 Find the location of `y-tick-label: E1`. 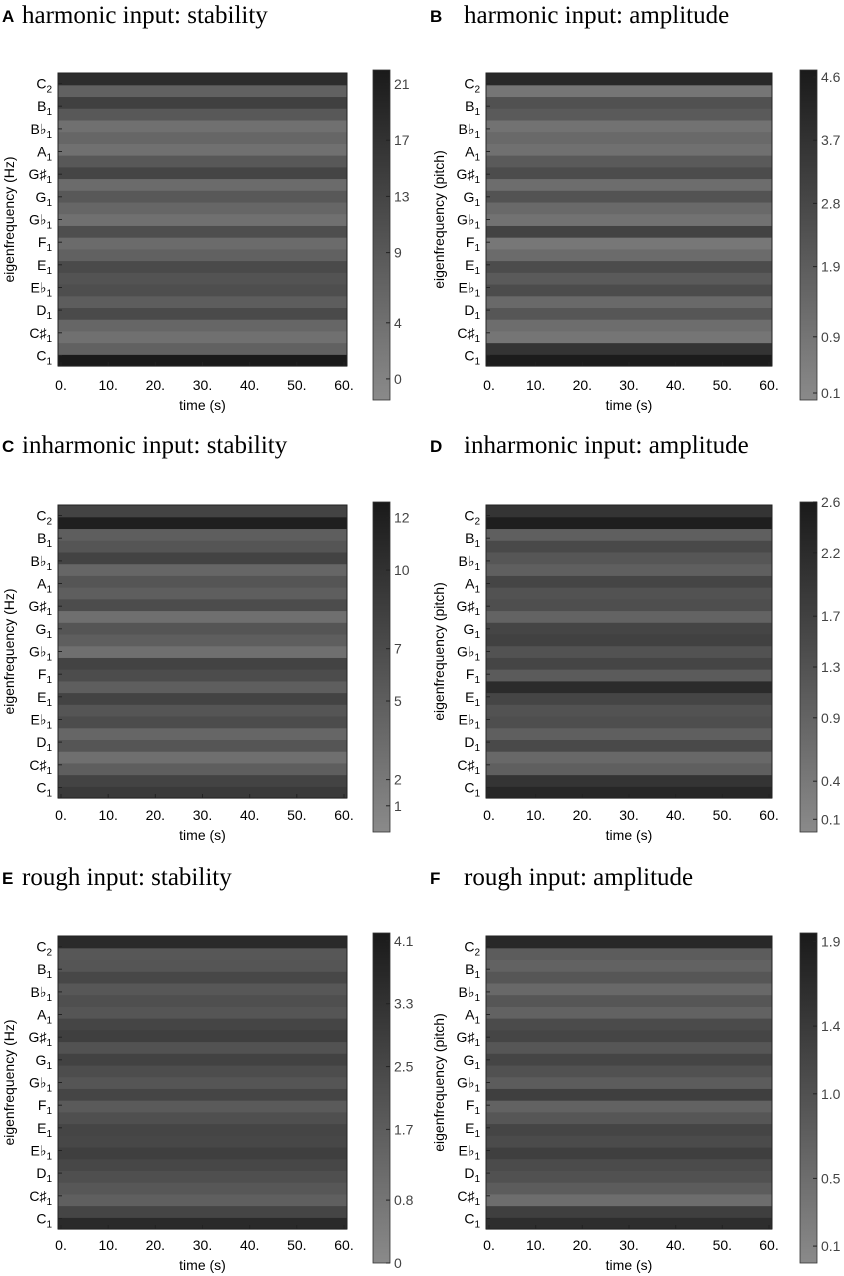

y-tick-label: E1 is located at coordinates (44, 1130).